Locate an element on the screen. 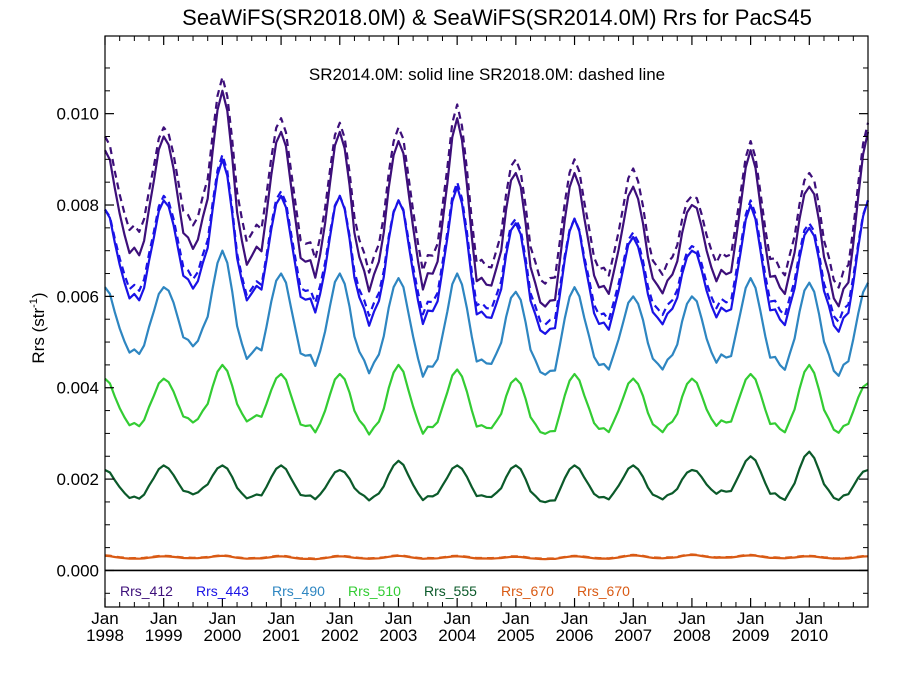 This screenshot has height=675, width=900. x-tick-year: 2002 is located at coordinates (340, 635).